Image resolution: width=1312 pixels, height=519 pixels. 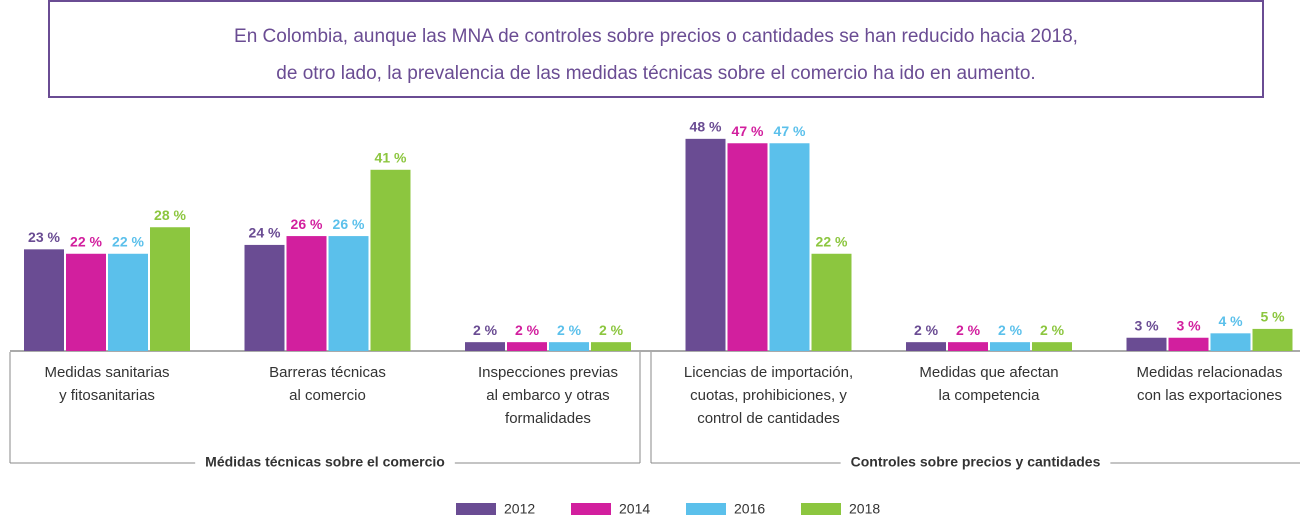 What do you see at coordinates (864, 509) in the screenshot?
I see `legend-label: 2018` at bounding box center [864, 509].